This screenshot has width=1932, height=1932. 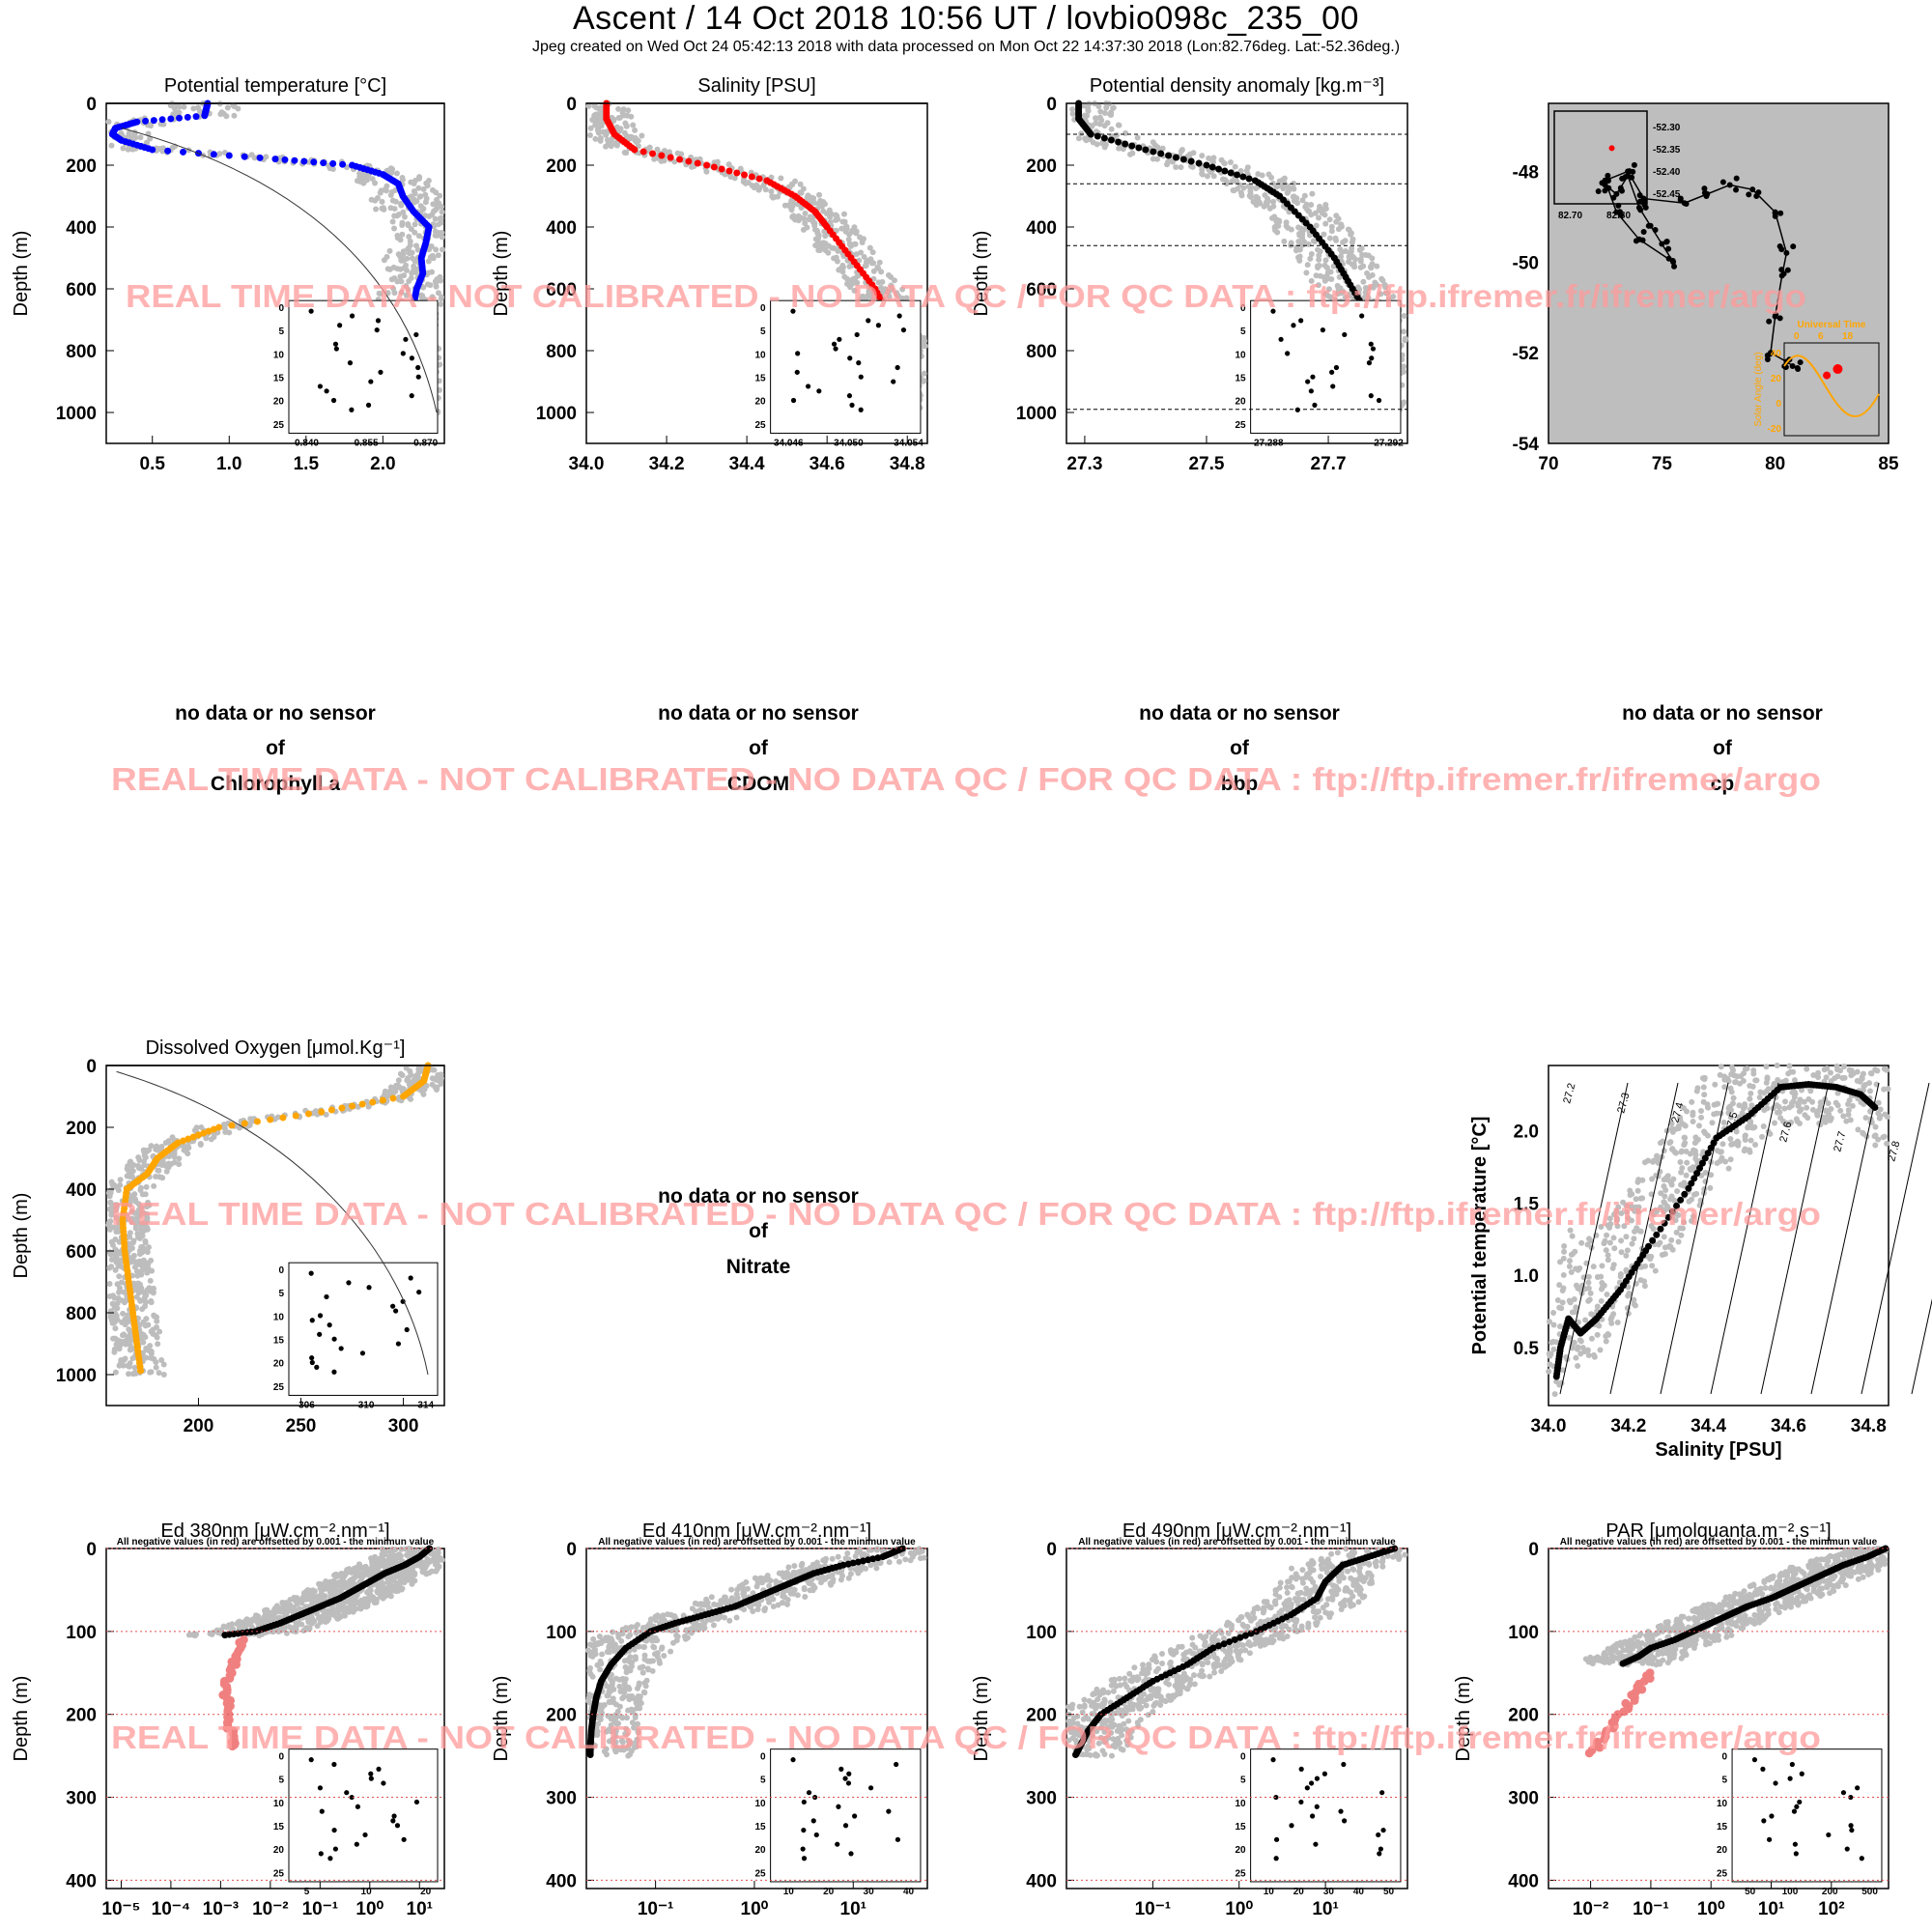 What do you see at coordinates (307, 443) in the screenshot?
I see `temp-inset-xtick-label: 0.840` at bounding box center [307, 443].